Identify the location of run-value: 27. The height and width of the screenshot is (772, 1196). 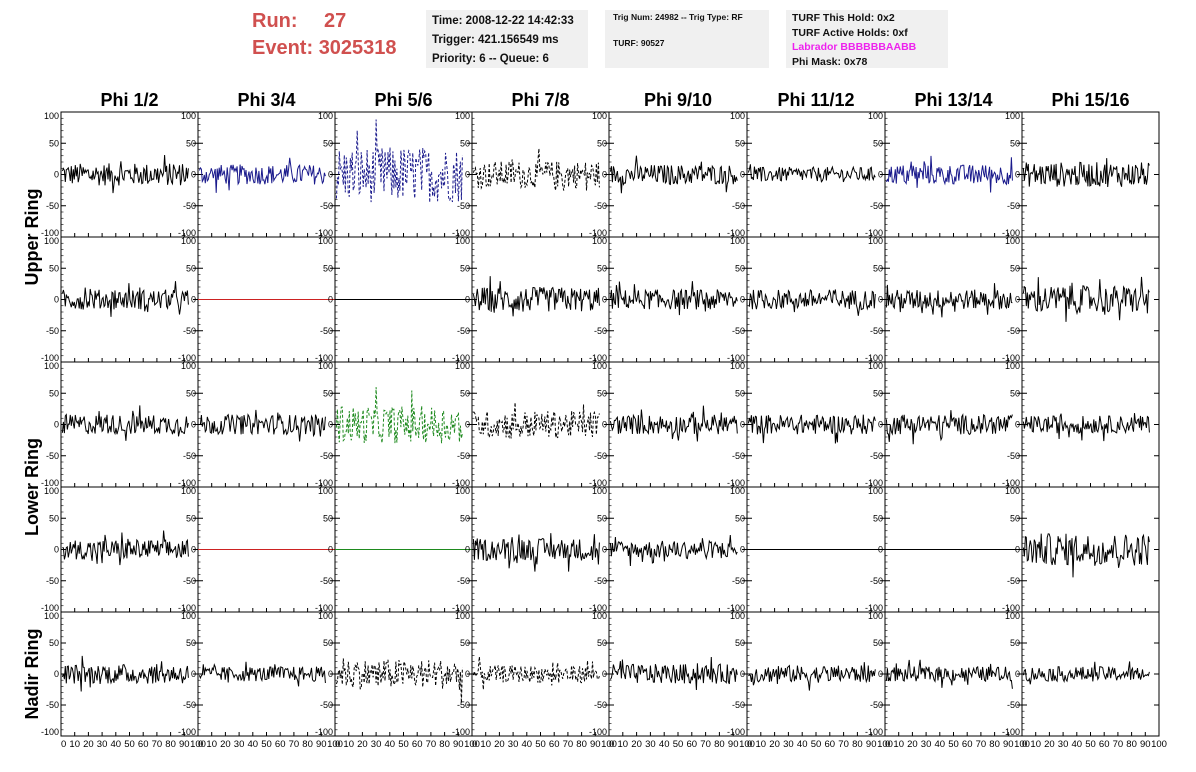
(335, 21).